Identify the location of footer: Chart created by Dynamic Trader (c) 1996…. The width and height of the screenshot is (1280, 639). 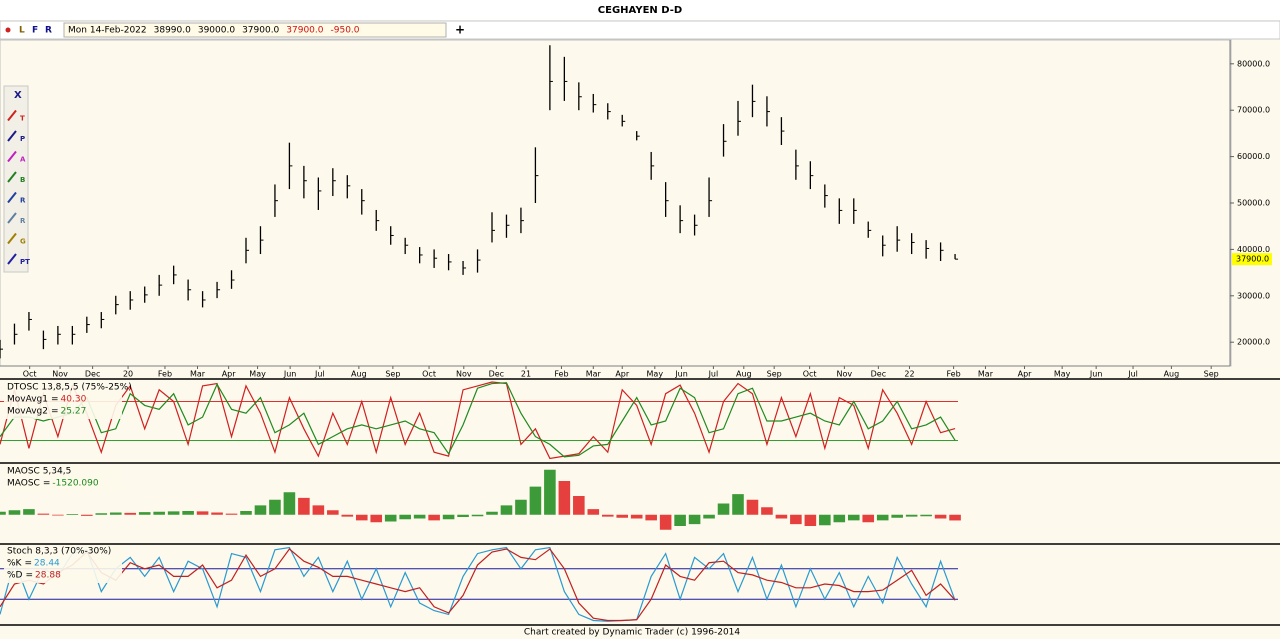
(632, 633).